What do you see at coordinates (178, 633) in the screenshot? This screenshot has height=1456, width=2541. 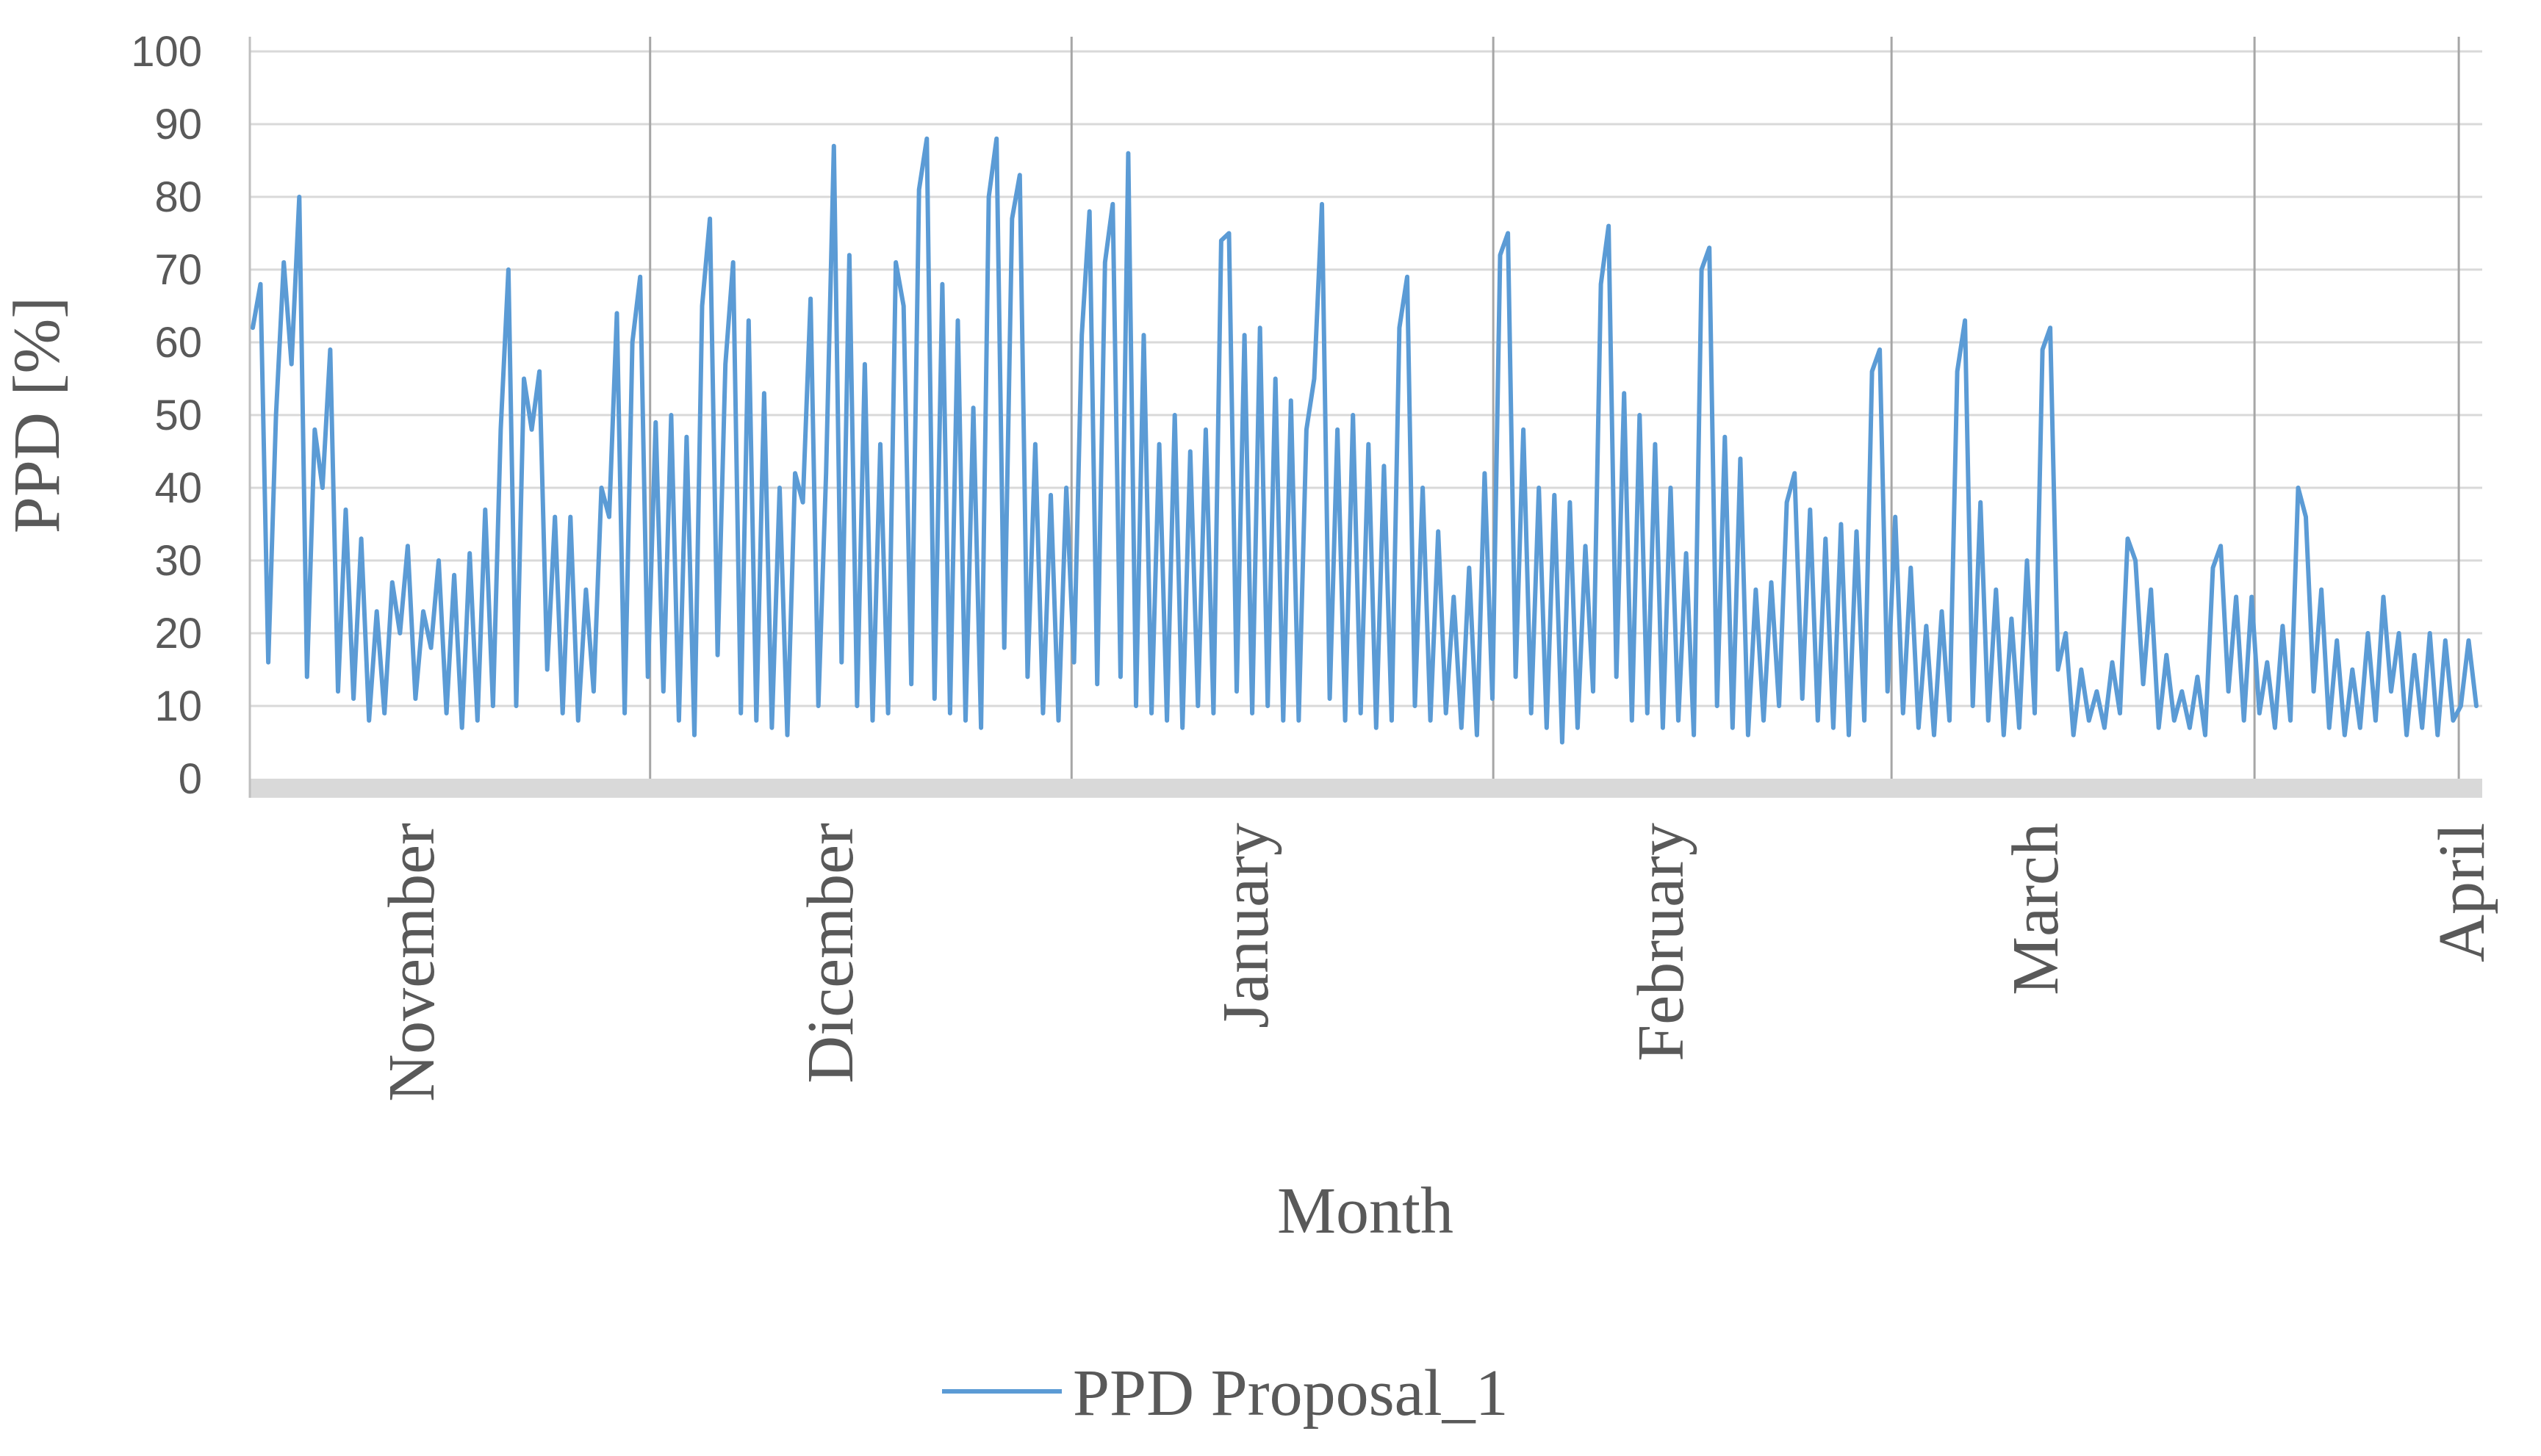 I see `y-tick-label: 20` at bounding box center [178, 633].